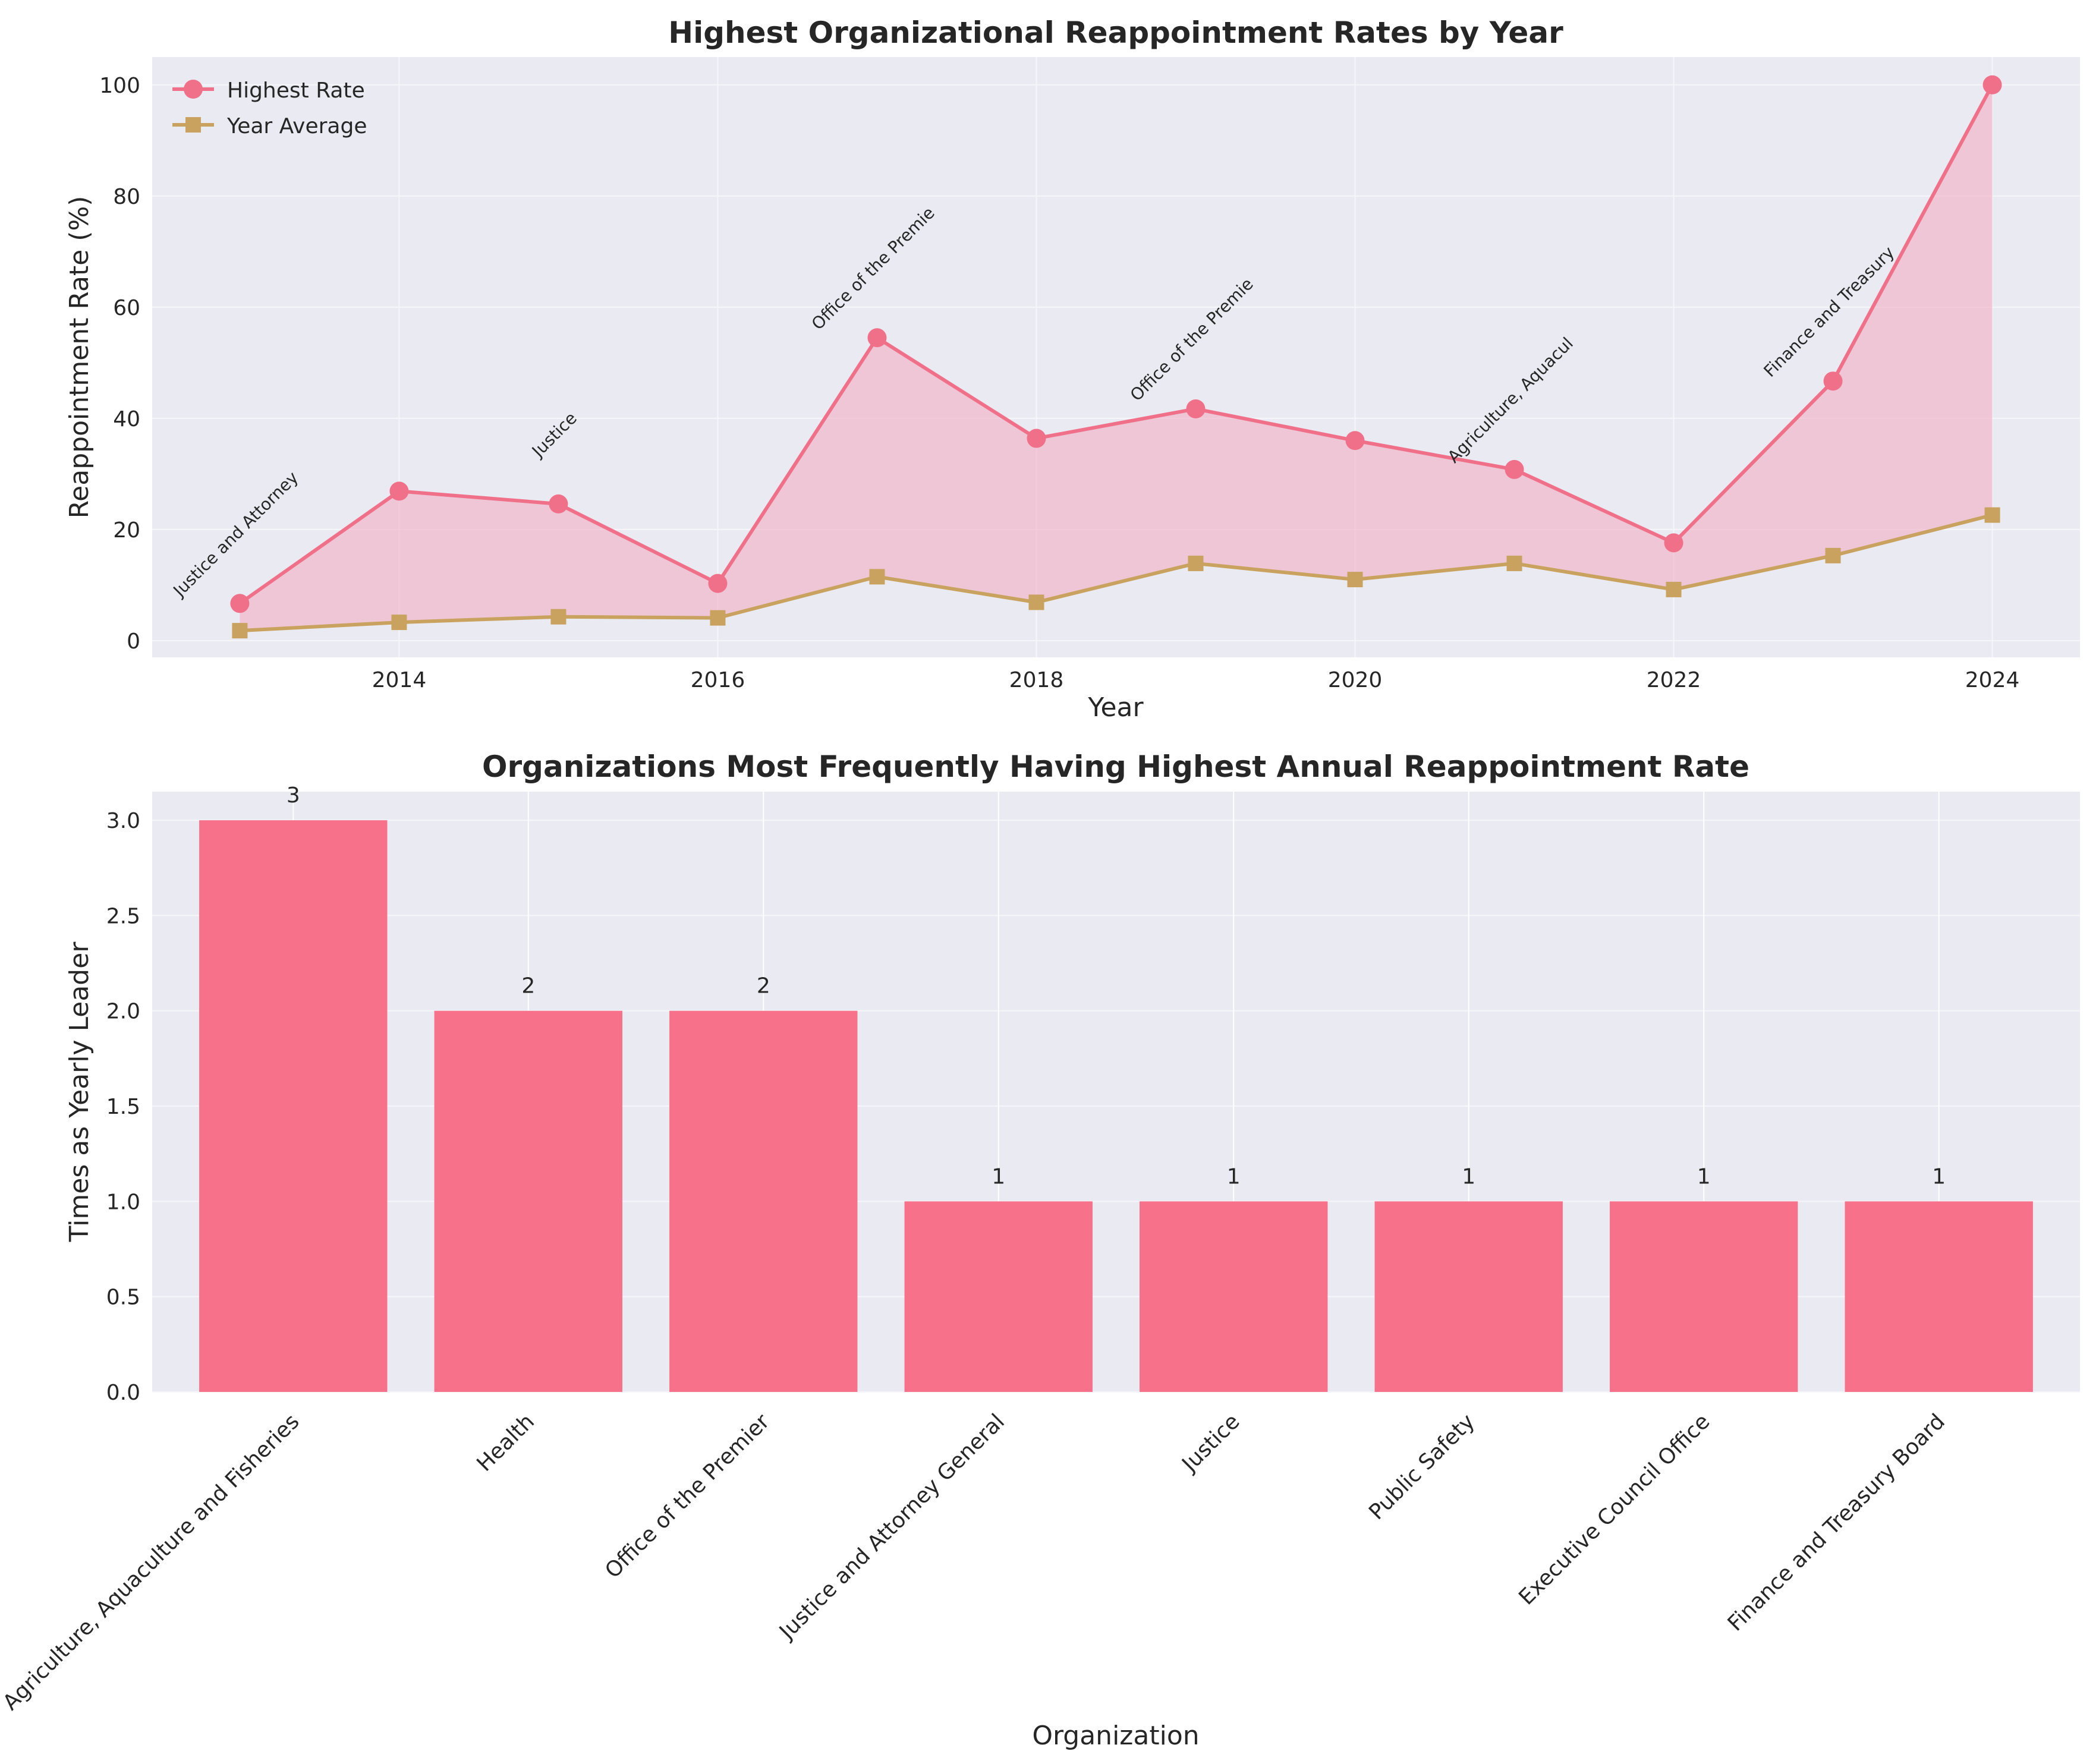 This screenshot has height=1764, width=2096. I want to click on x-tick-label: 2022, so click(1674, 680).